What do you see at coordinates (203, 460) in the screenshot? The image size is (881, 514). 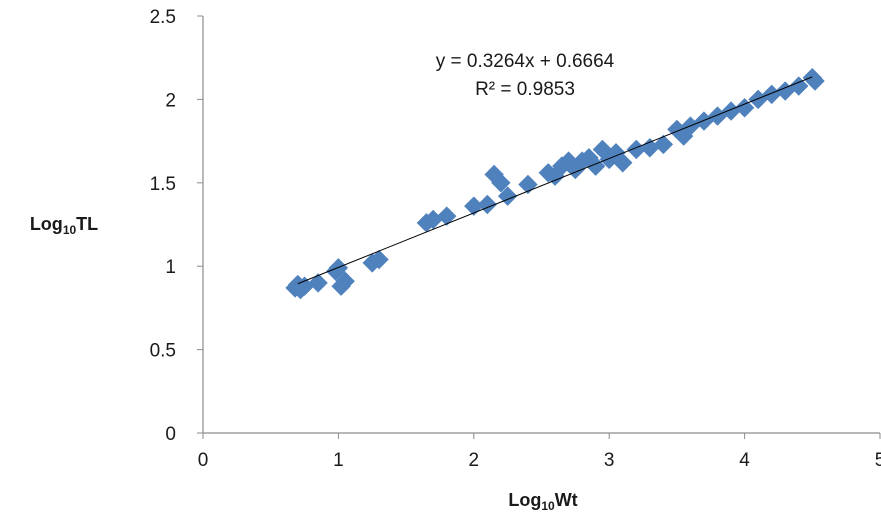 I see `x-tick-label: 0` at bounding box center [203, 460].